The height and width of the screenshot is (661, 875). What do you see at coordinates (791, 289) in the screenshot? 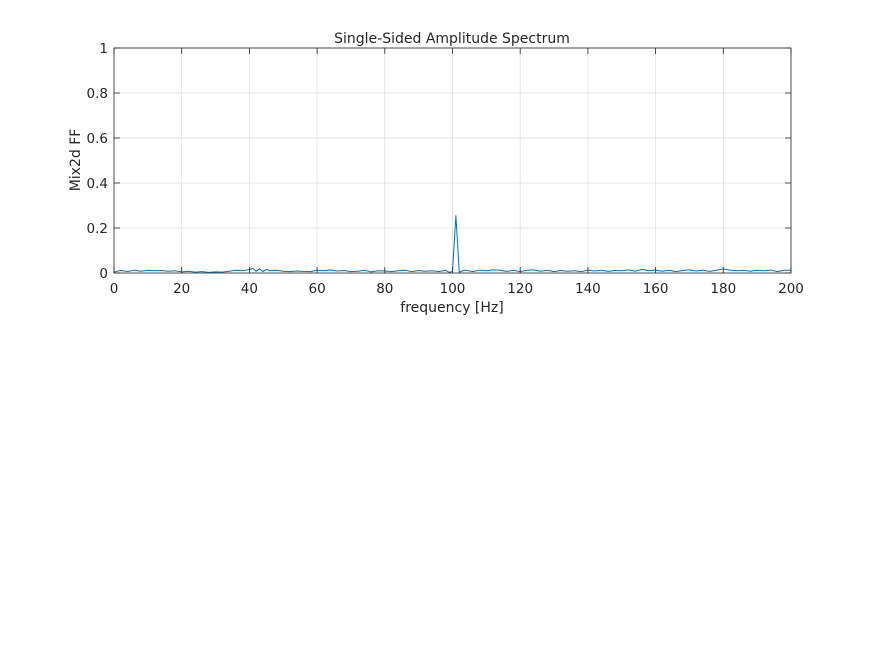
I see `x-tick-label: 200` at bounding box center [791, 289].